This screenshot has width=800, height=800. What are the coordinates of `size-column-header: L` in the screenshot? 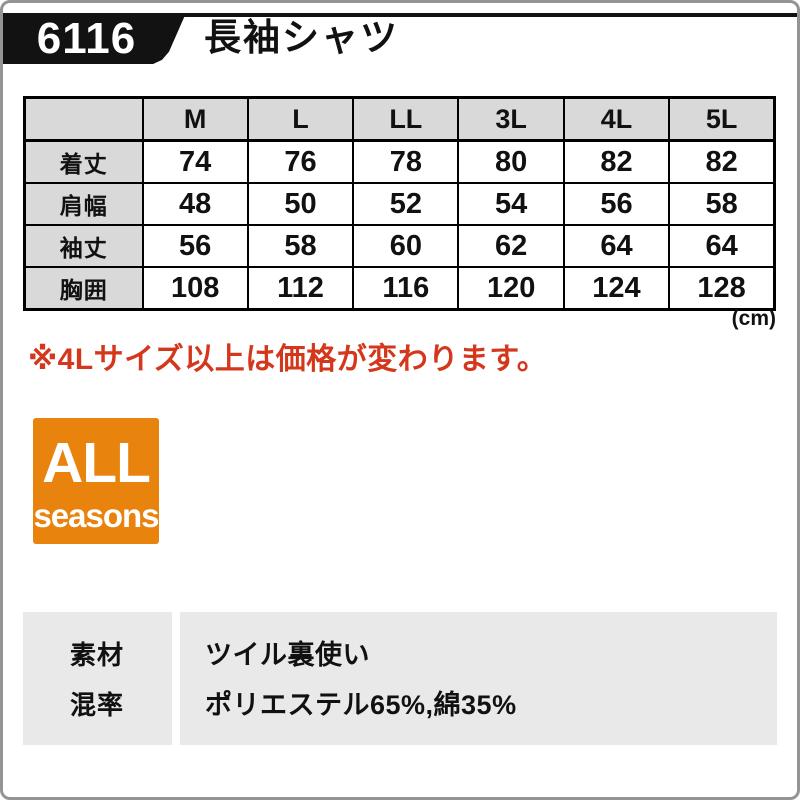 It's located at (300, 119).